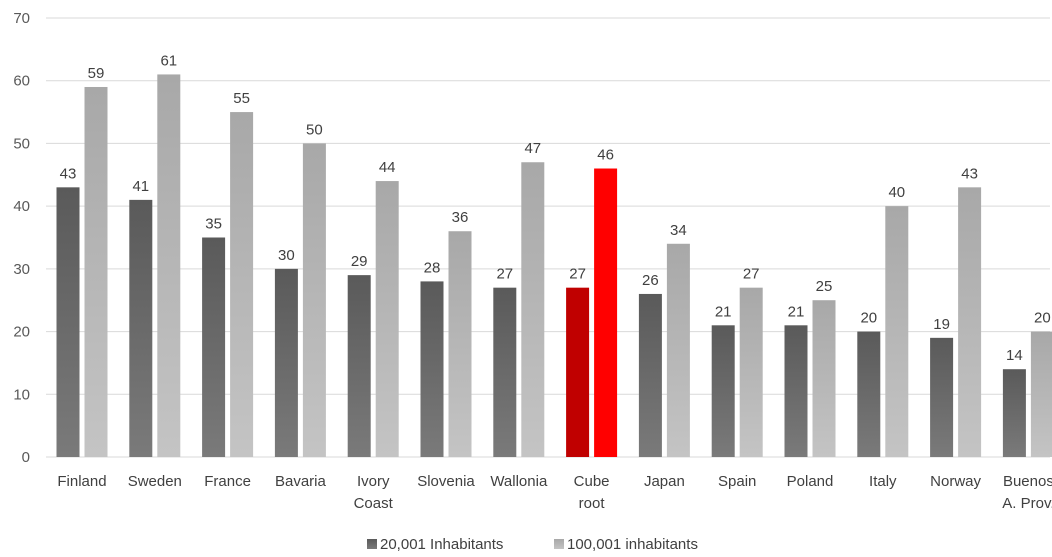 Image resolution: width=1052 pixels, height=557 pixels. What do you see at coordinates (387, 167) in the screenshot?
I see `data-label: 44` at bounding box center [387, 167].